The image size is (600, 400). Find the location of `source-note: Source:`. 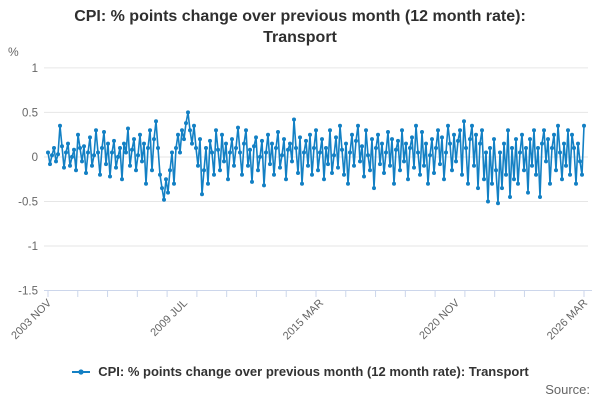

source-note: Source: is located at coordinates (567, 389).